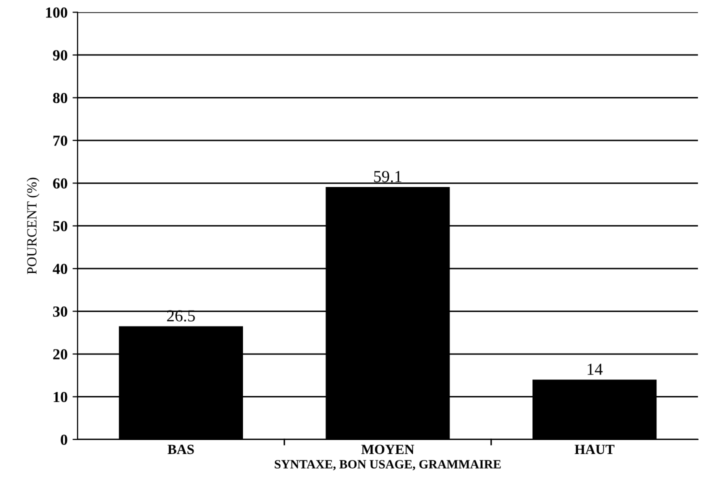 This screenshot has width=705, height=491. What do you see at coordinates (595, 369) in the screenshot?
I see `data-label: 14` at bounding box center [595, 369].